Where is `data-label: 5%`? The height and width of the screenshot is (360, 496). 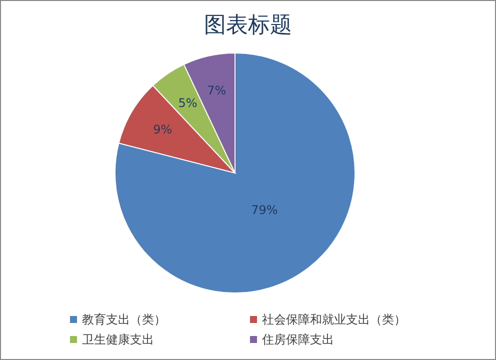 data-label: 5% is located at coordinates (188, 103).